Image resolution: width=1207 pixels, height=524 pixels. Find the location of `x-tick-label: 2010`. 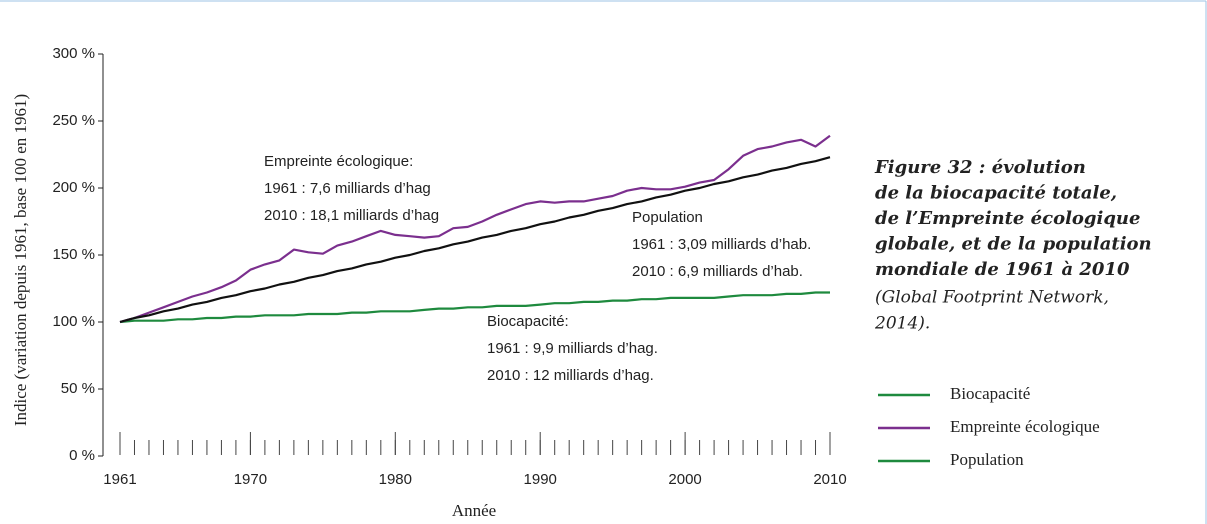

x-tick-label: 2010 is located at coordinates (829, 479).